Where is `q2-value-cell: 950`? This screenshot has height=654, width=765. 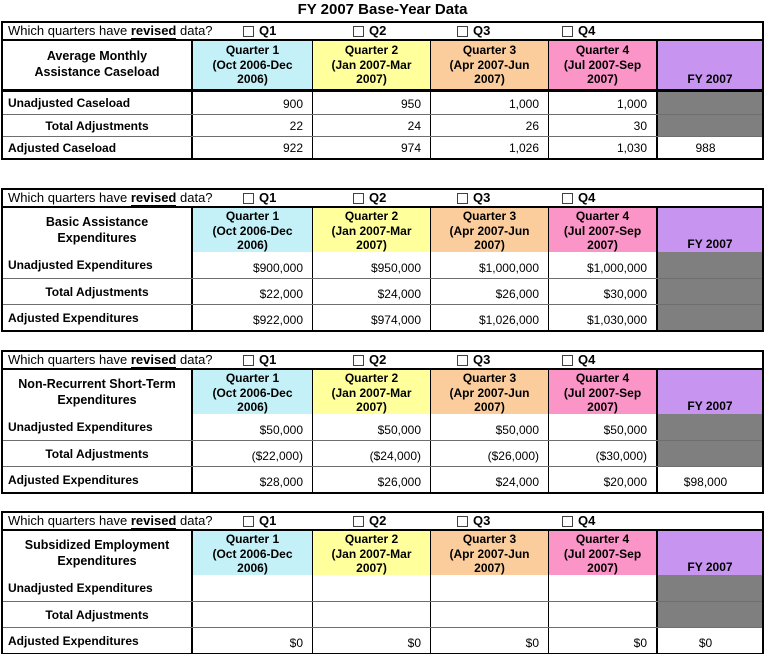 q2-value-cell: 950 is located at coordinates (371, 103).